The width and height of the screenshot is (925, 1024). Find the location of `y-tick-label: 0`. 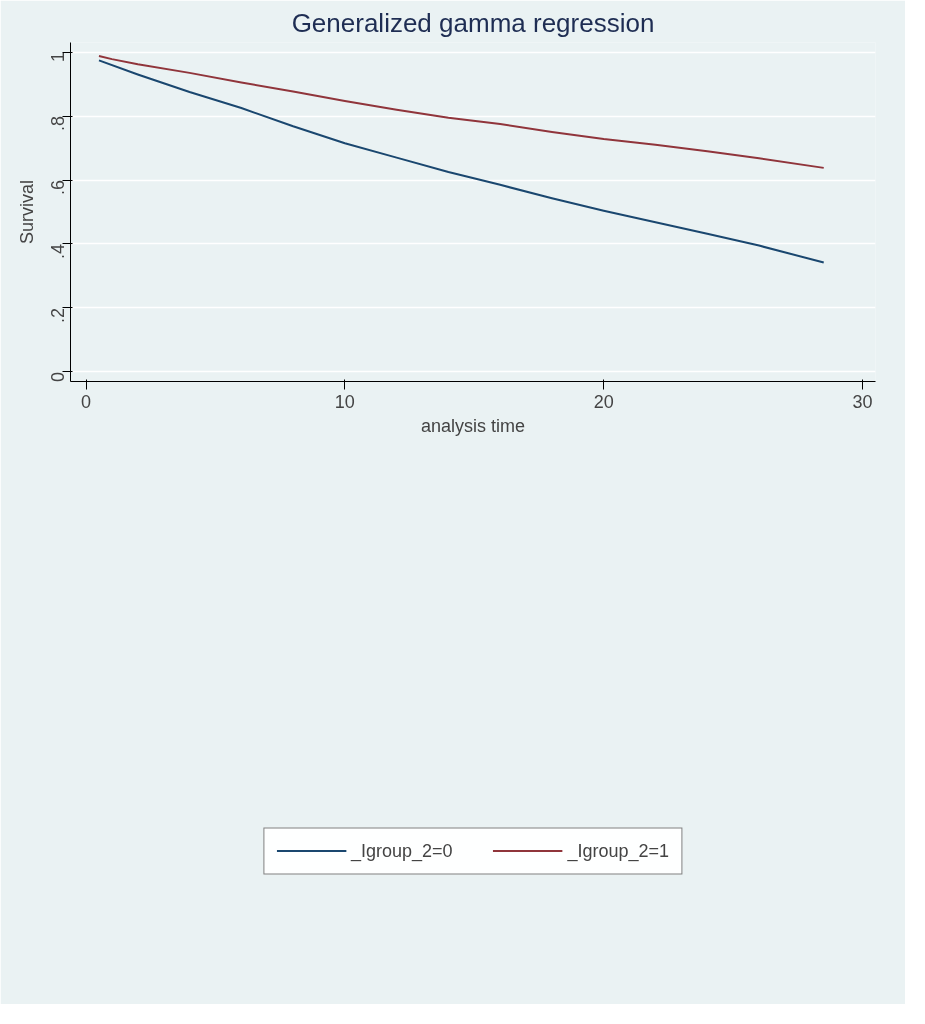

y-tick-label: 0 is located at coordinates (58, 376).